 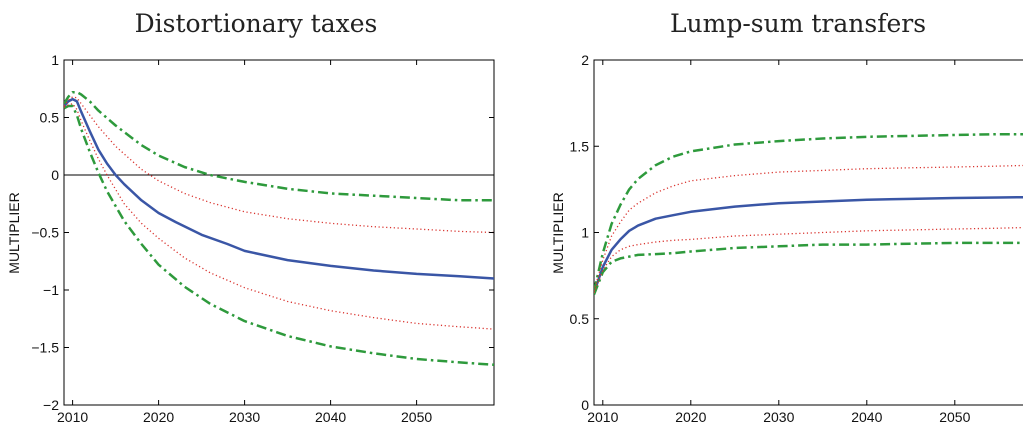 I want to click on y-tick-label: −1.5, so click(x=45, y=348).